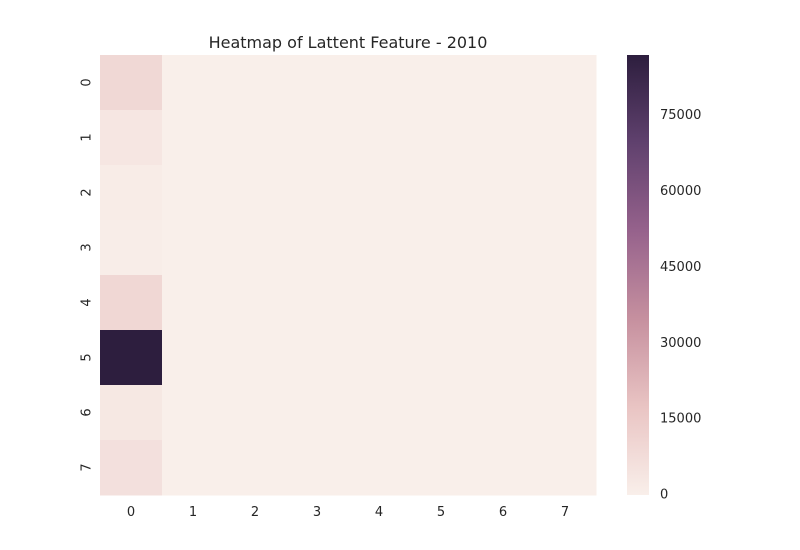 This screenshot has height=550, width=800. What do you see at coordinates (680, 419) in the screenshot?
I see `colorbar-tick-label: 15000` at bounding box center [680, 419].